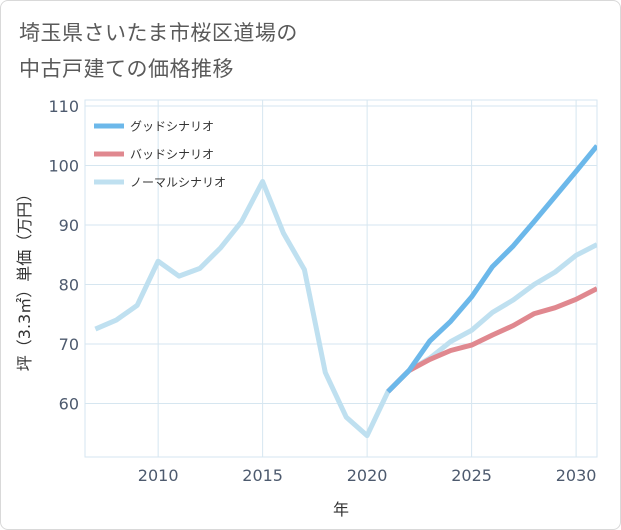  Describe the element at coordinates (126, 69) in the screenshot. I see `chart-title-line-2: 中古戸建ての価格推移` at that location.